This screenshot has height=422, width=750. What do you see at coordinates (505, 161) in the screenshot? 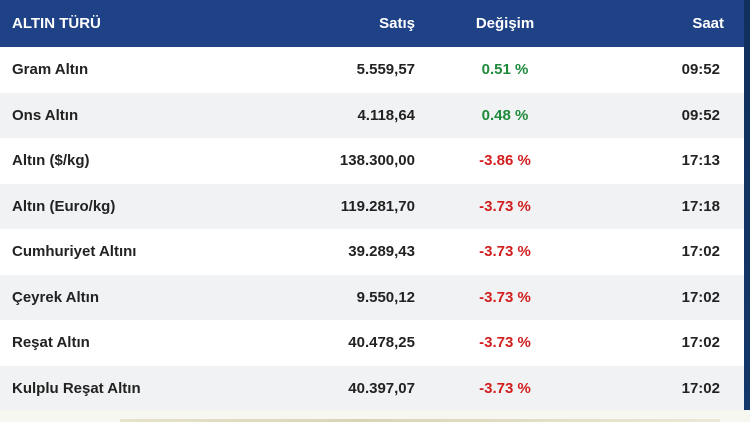
I see `change-cell: -3.86 %` at bounding box center [505, 161].